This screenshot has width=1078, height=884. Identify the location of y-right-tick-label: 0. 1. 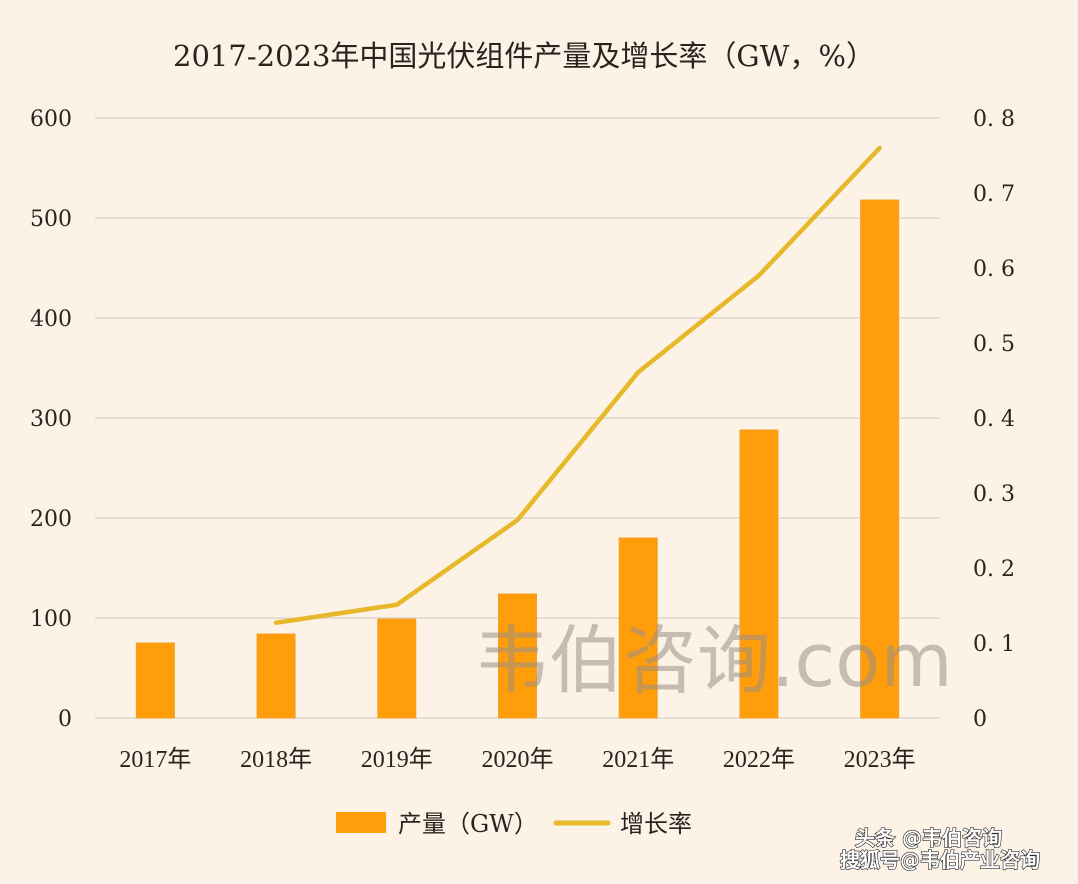
(994, 644).